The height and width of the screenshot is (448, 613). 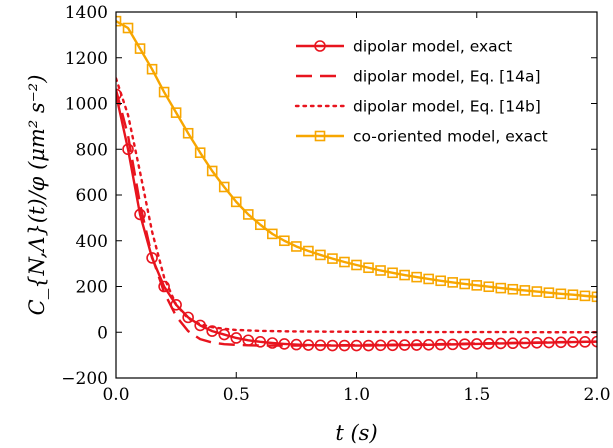 I want to click on x-axis-label: t (s), so click(x=356, y=433).